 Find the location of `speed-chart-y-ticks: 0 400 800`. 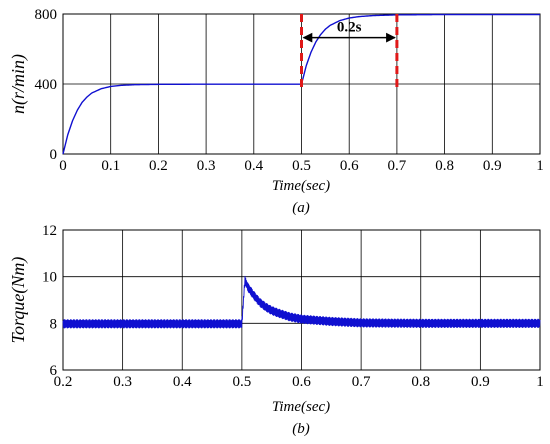

speed-chart-y-ticks: 0 400 800 is located at coordinates (46, 85).